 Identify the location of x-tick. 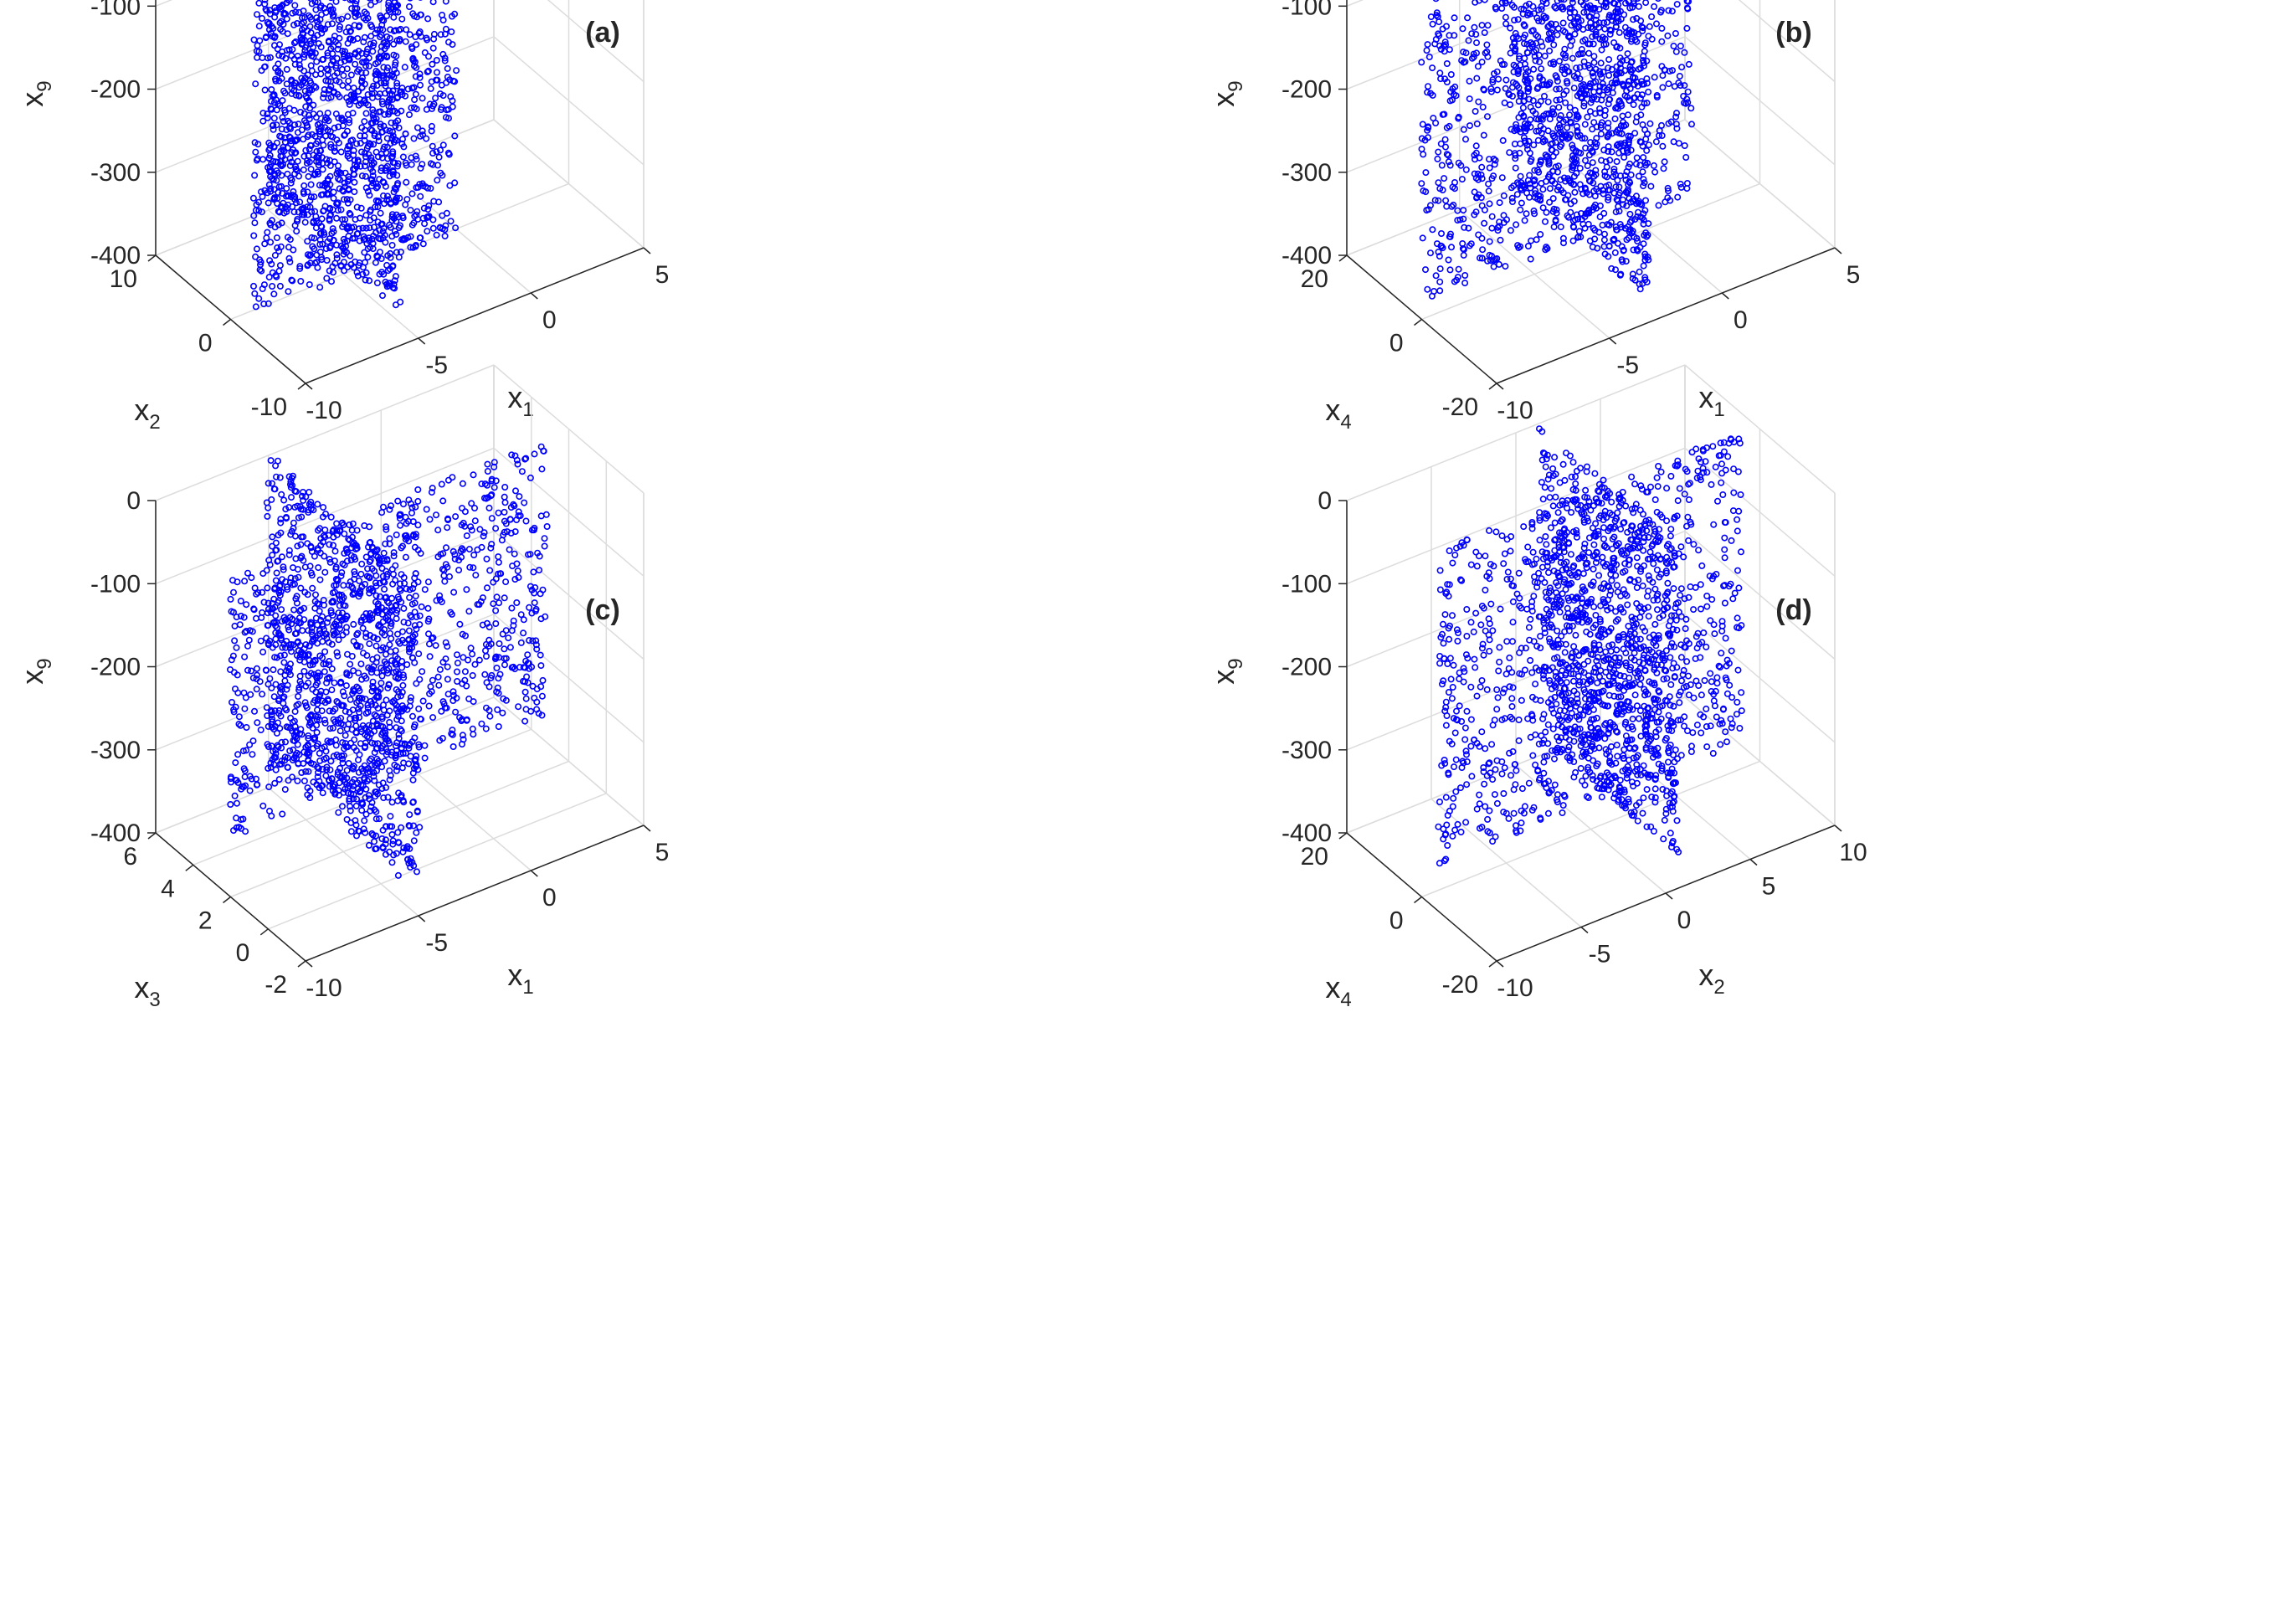
(309, 386).